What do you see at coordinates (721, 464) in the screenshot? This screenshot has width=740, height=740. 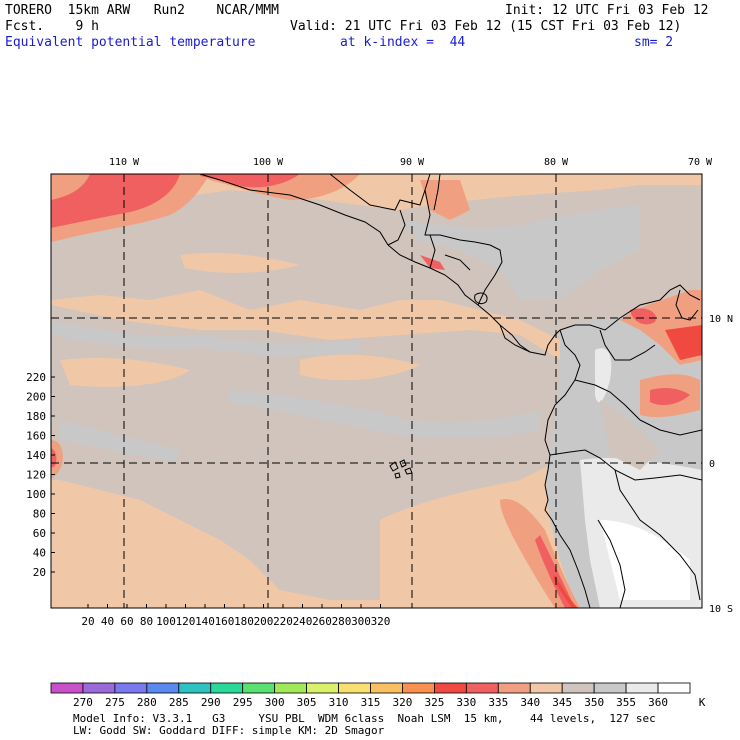 I see `latitude-labels: 10 N 0 10 S` at bounding box center [721, 464].